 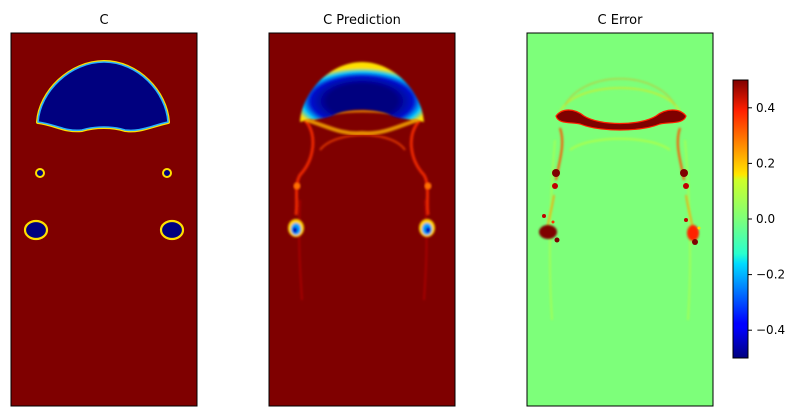 What do you see at coordinates (770, 275) in the screenshot?
I see `colorbar-tick-label: −0.2` at bounding box center [770, 275].